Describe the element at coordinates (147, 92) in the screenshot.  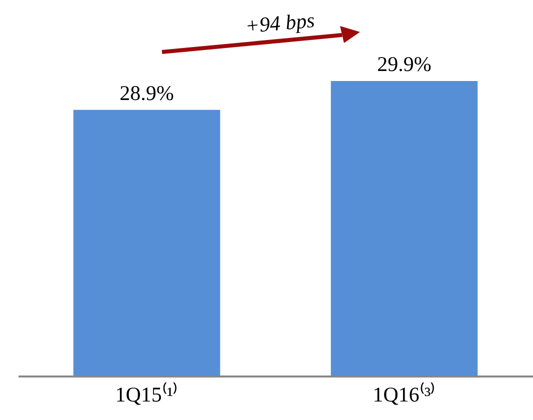
I see `data-label: 28.9%` at that location.